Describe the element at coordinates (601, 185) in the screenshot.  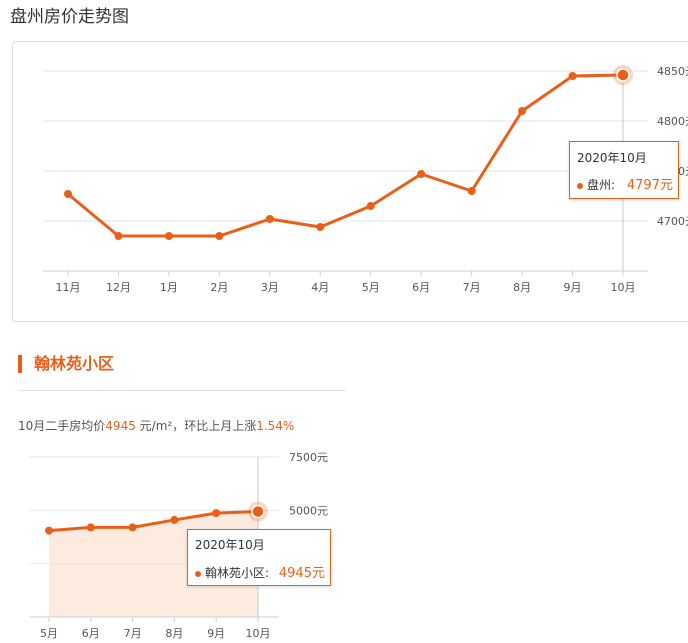
I see `tooltip-series-label: 盘州:` at that location.